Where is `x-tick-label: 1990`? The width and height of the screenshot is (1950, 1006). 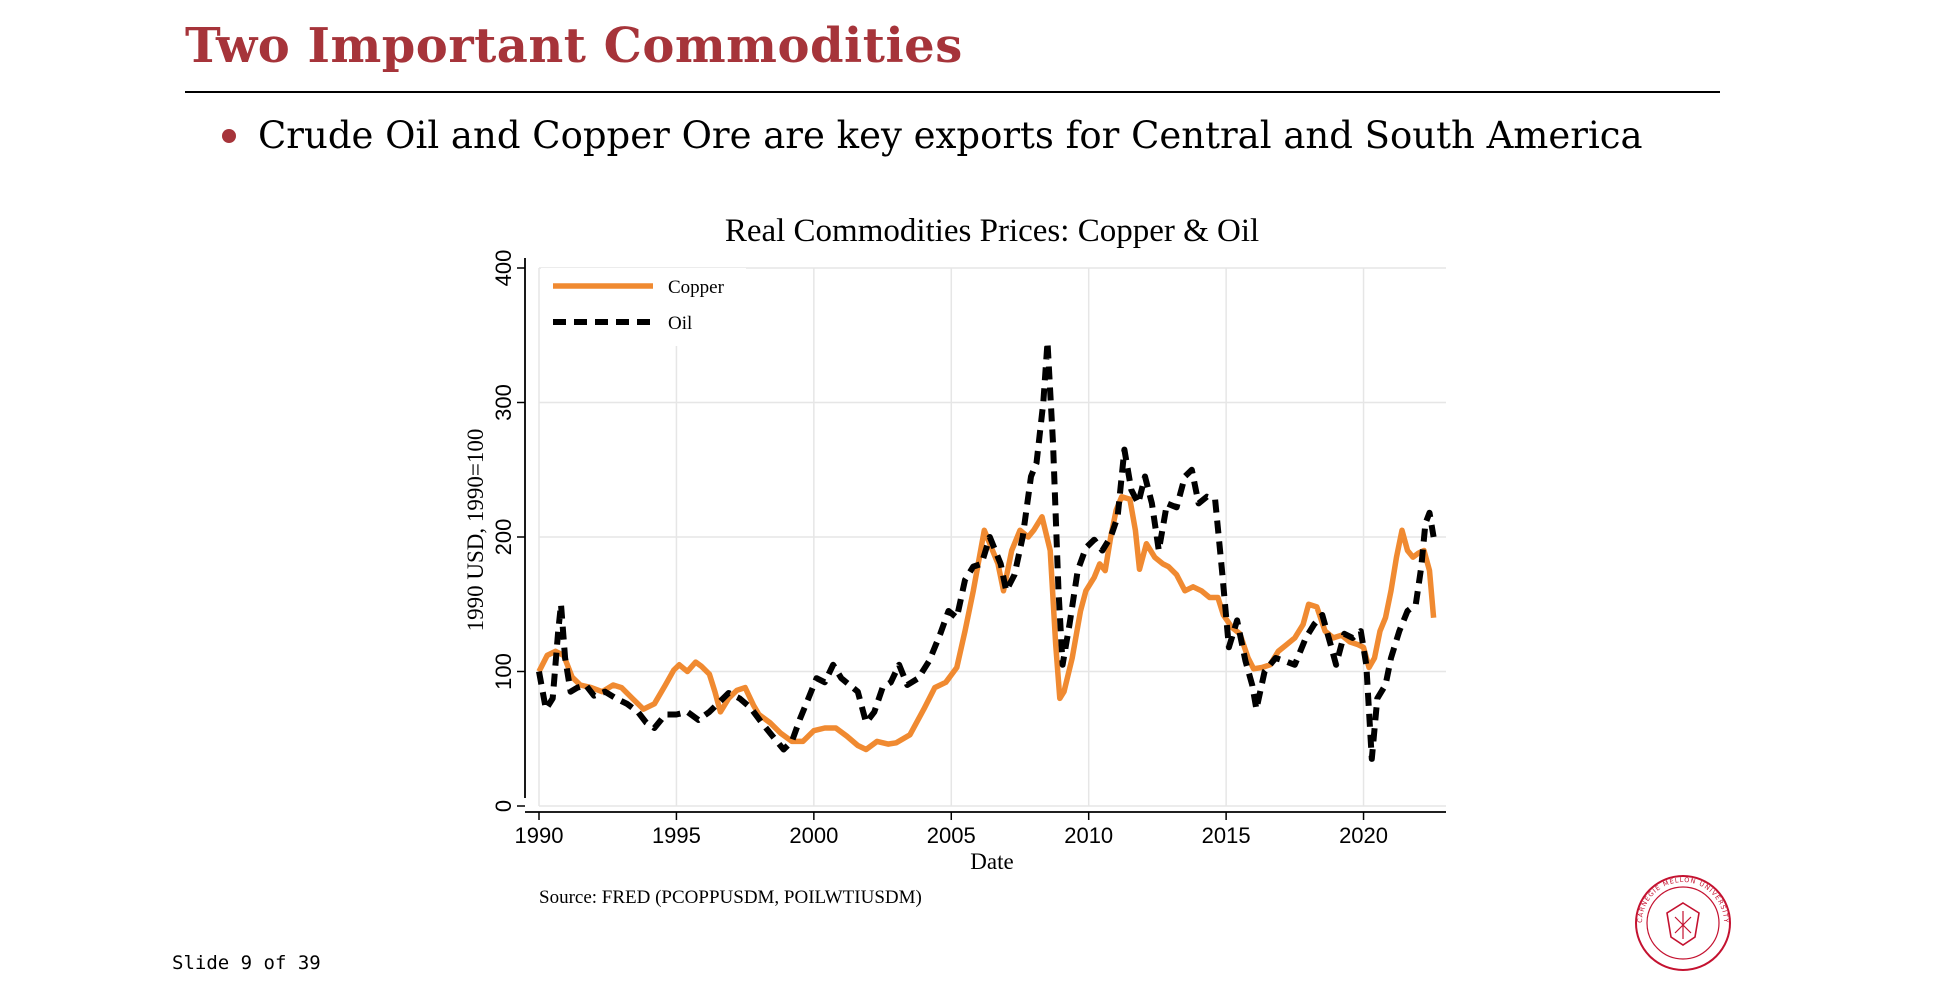 x-tick-label: 1990 is located at coordinates (539, 835).